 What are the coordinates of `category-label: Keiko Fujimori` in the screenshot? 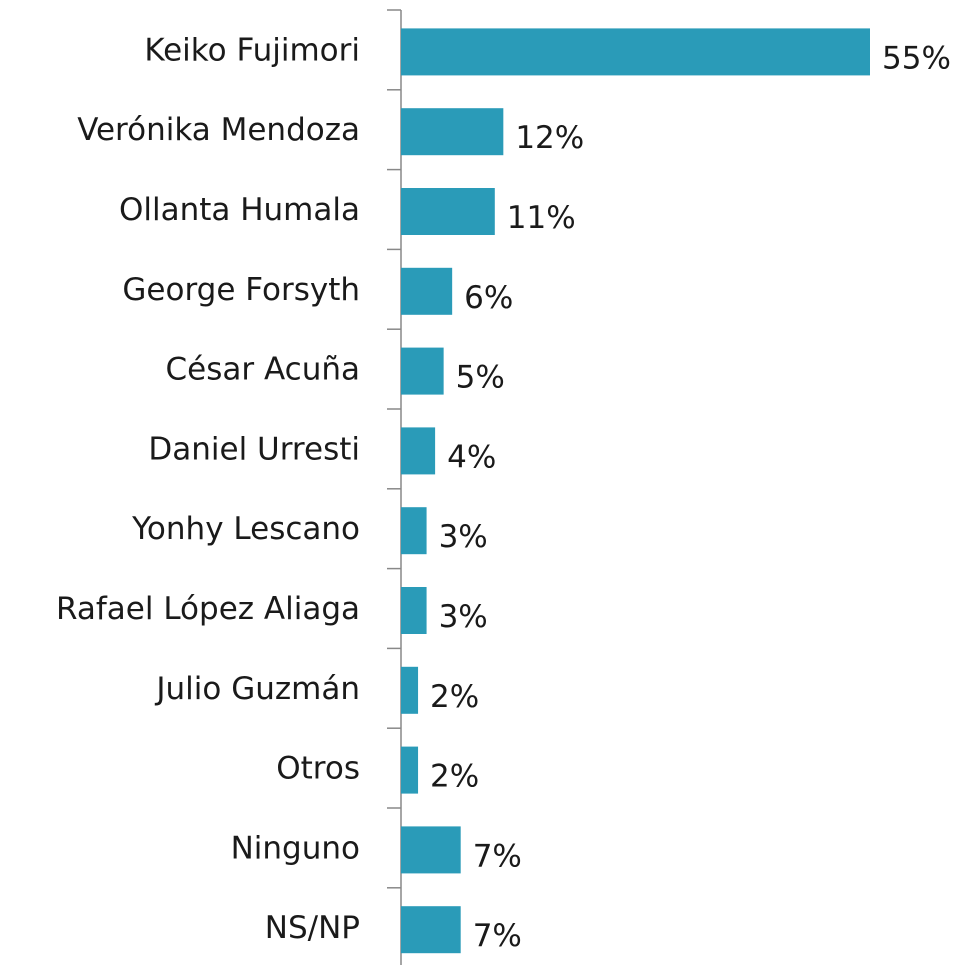 It's located at (252, 50).